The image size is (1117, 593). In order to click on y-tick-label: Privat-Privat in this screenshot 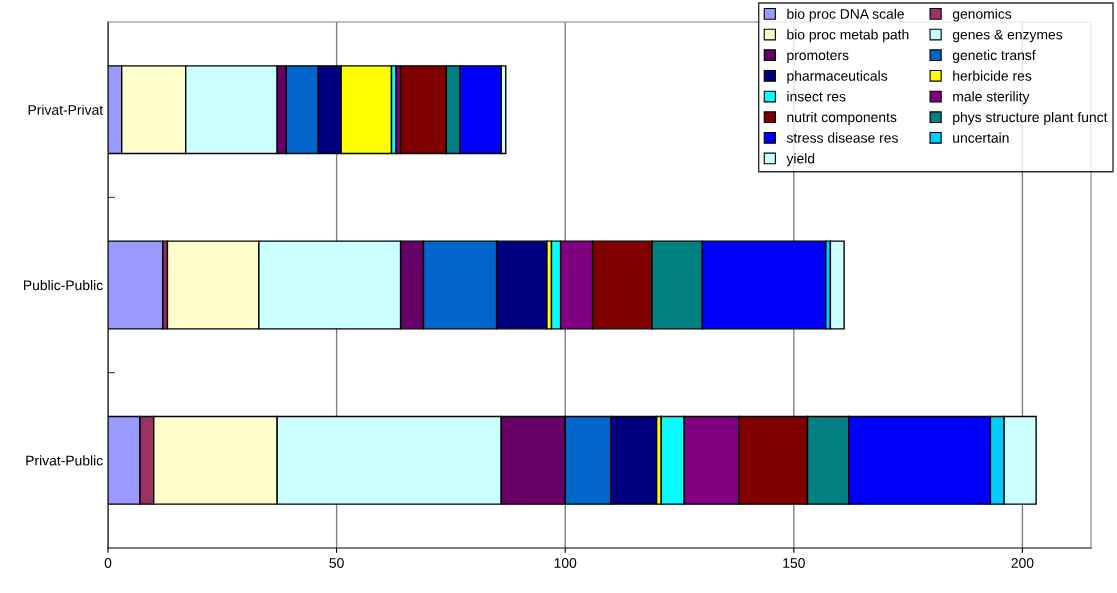, I will do `click(66, 109)`.